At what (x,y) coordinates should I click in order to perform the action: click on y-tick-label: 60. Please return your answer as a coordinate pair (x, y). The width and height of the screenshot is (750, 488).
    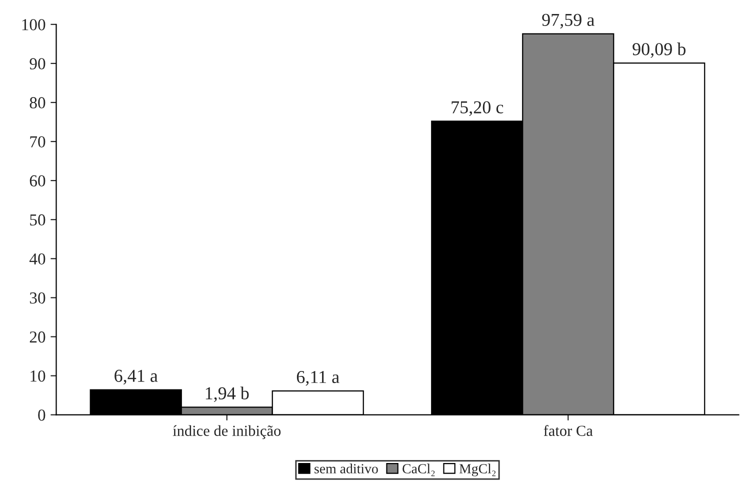
    Looking at the image, I should click on (38, 181).